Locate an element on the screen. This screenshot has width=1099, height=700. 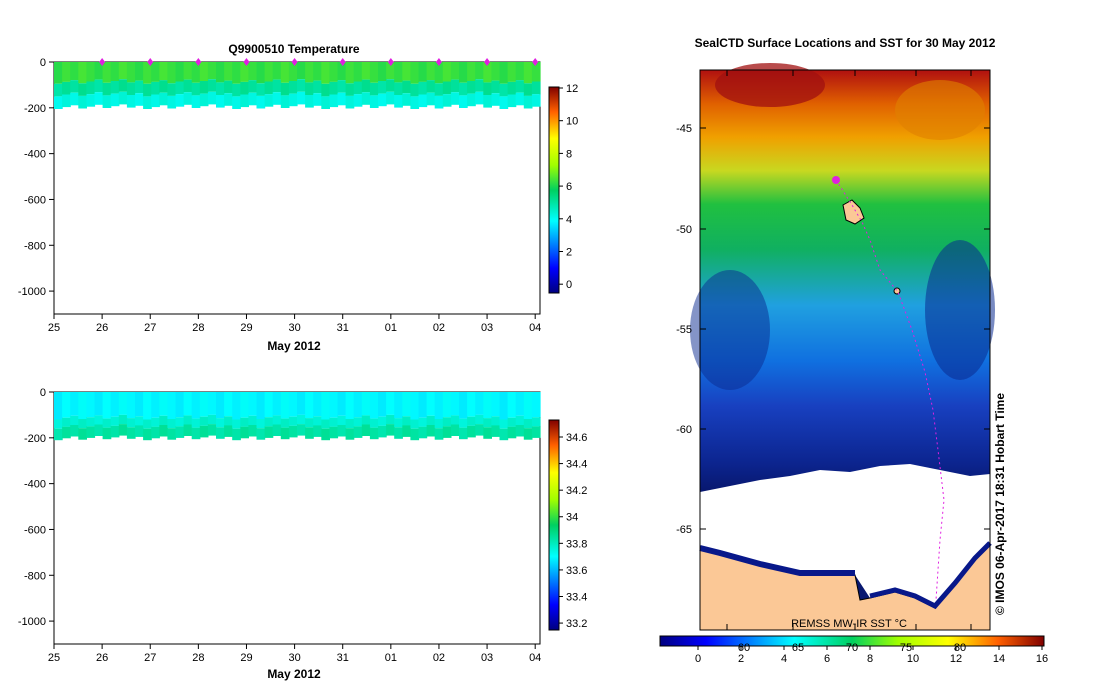
x-tick-label: 29 is located at coordinates (246, 328).